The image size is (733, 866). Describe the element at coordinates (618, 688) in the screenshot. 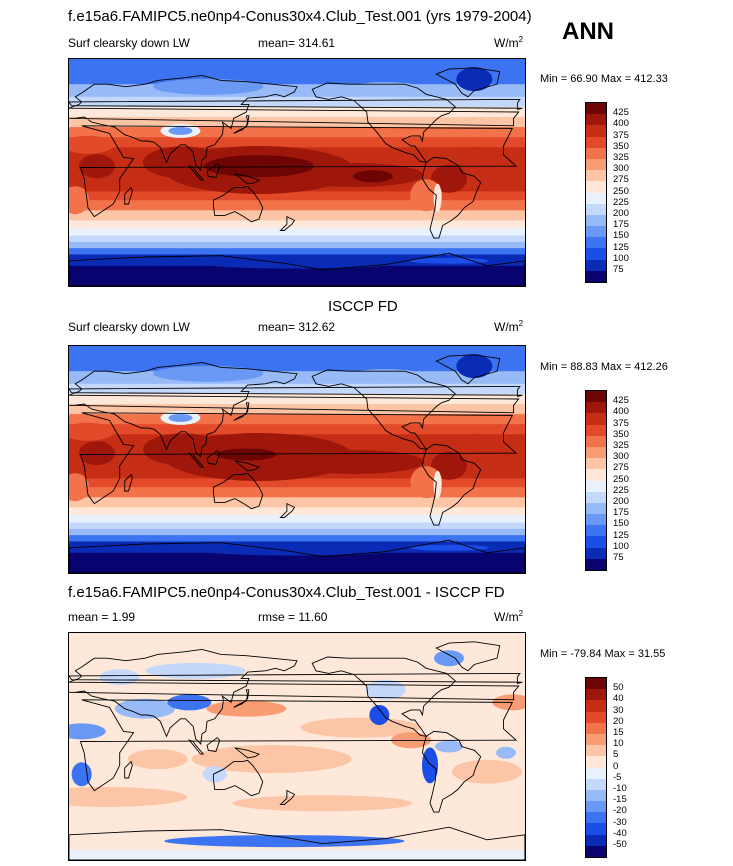

I see `colorbar-tick-label: 50` at that location.